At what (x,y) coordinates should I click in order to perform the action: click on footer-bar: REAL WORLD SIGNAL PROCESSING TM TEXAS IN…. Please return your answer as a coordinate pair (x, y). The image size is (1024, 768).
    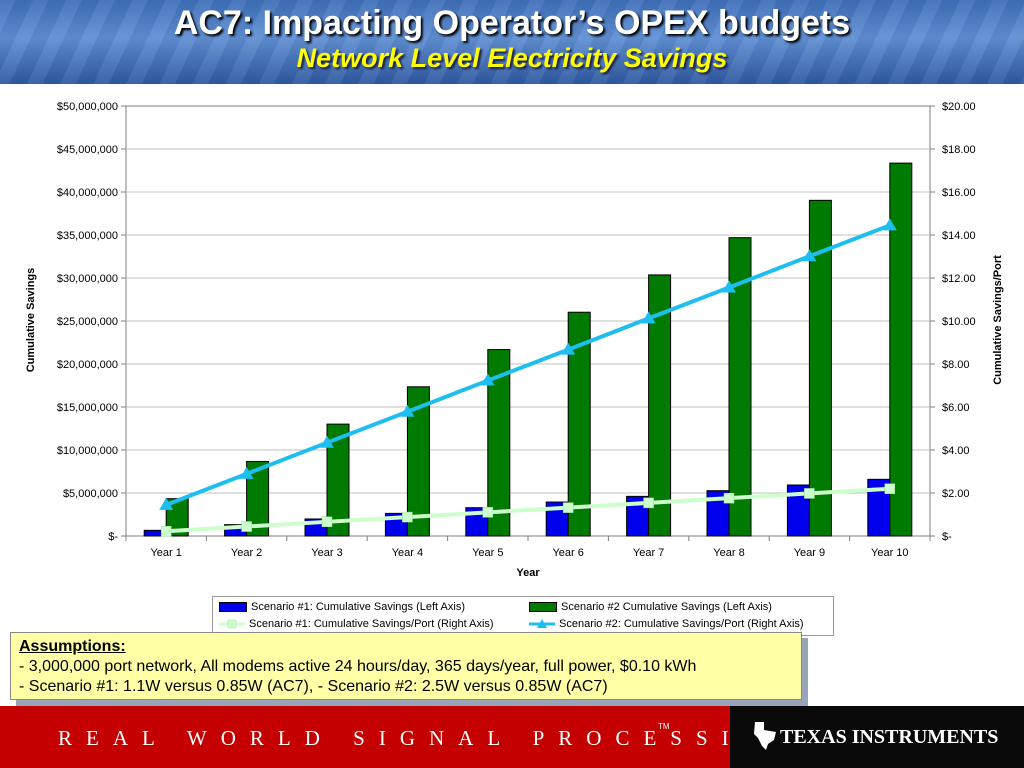
    Looking at the image, I should click on (512, 737).